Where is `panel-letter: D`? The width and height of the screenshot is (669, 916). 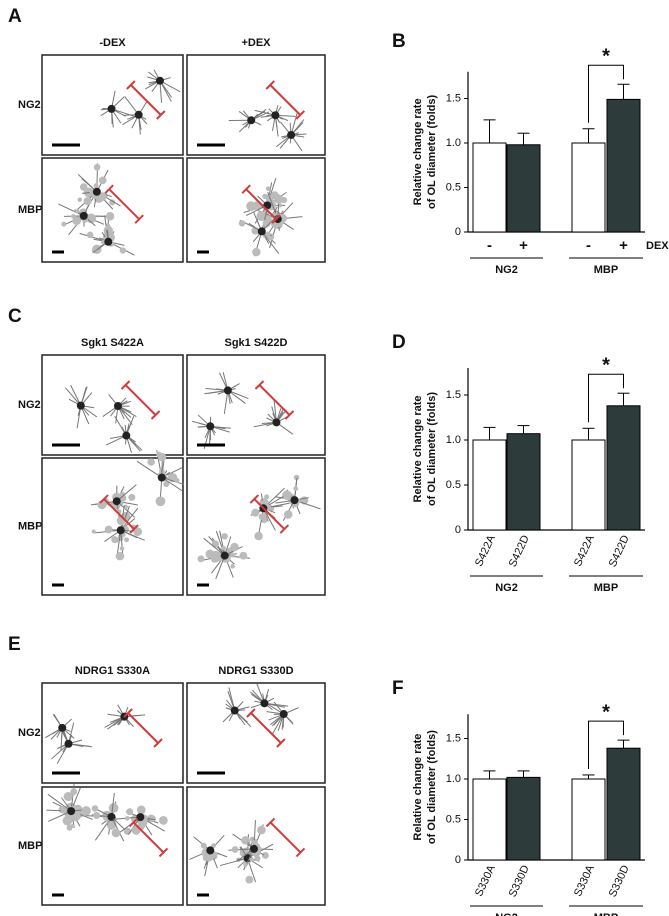
panel-letter: D is located at coordinates (399, 342).